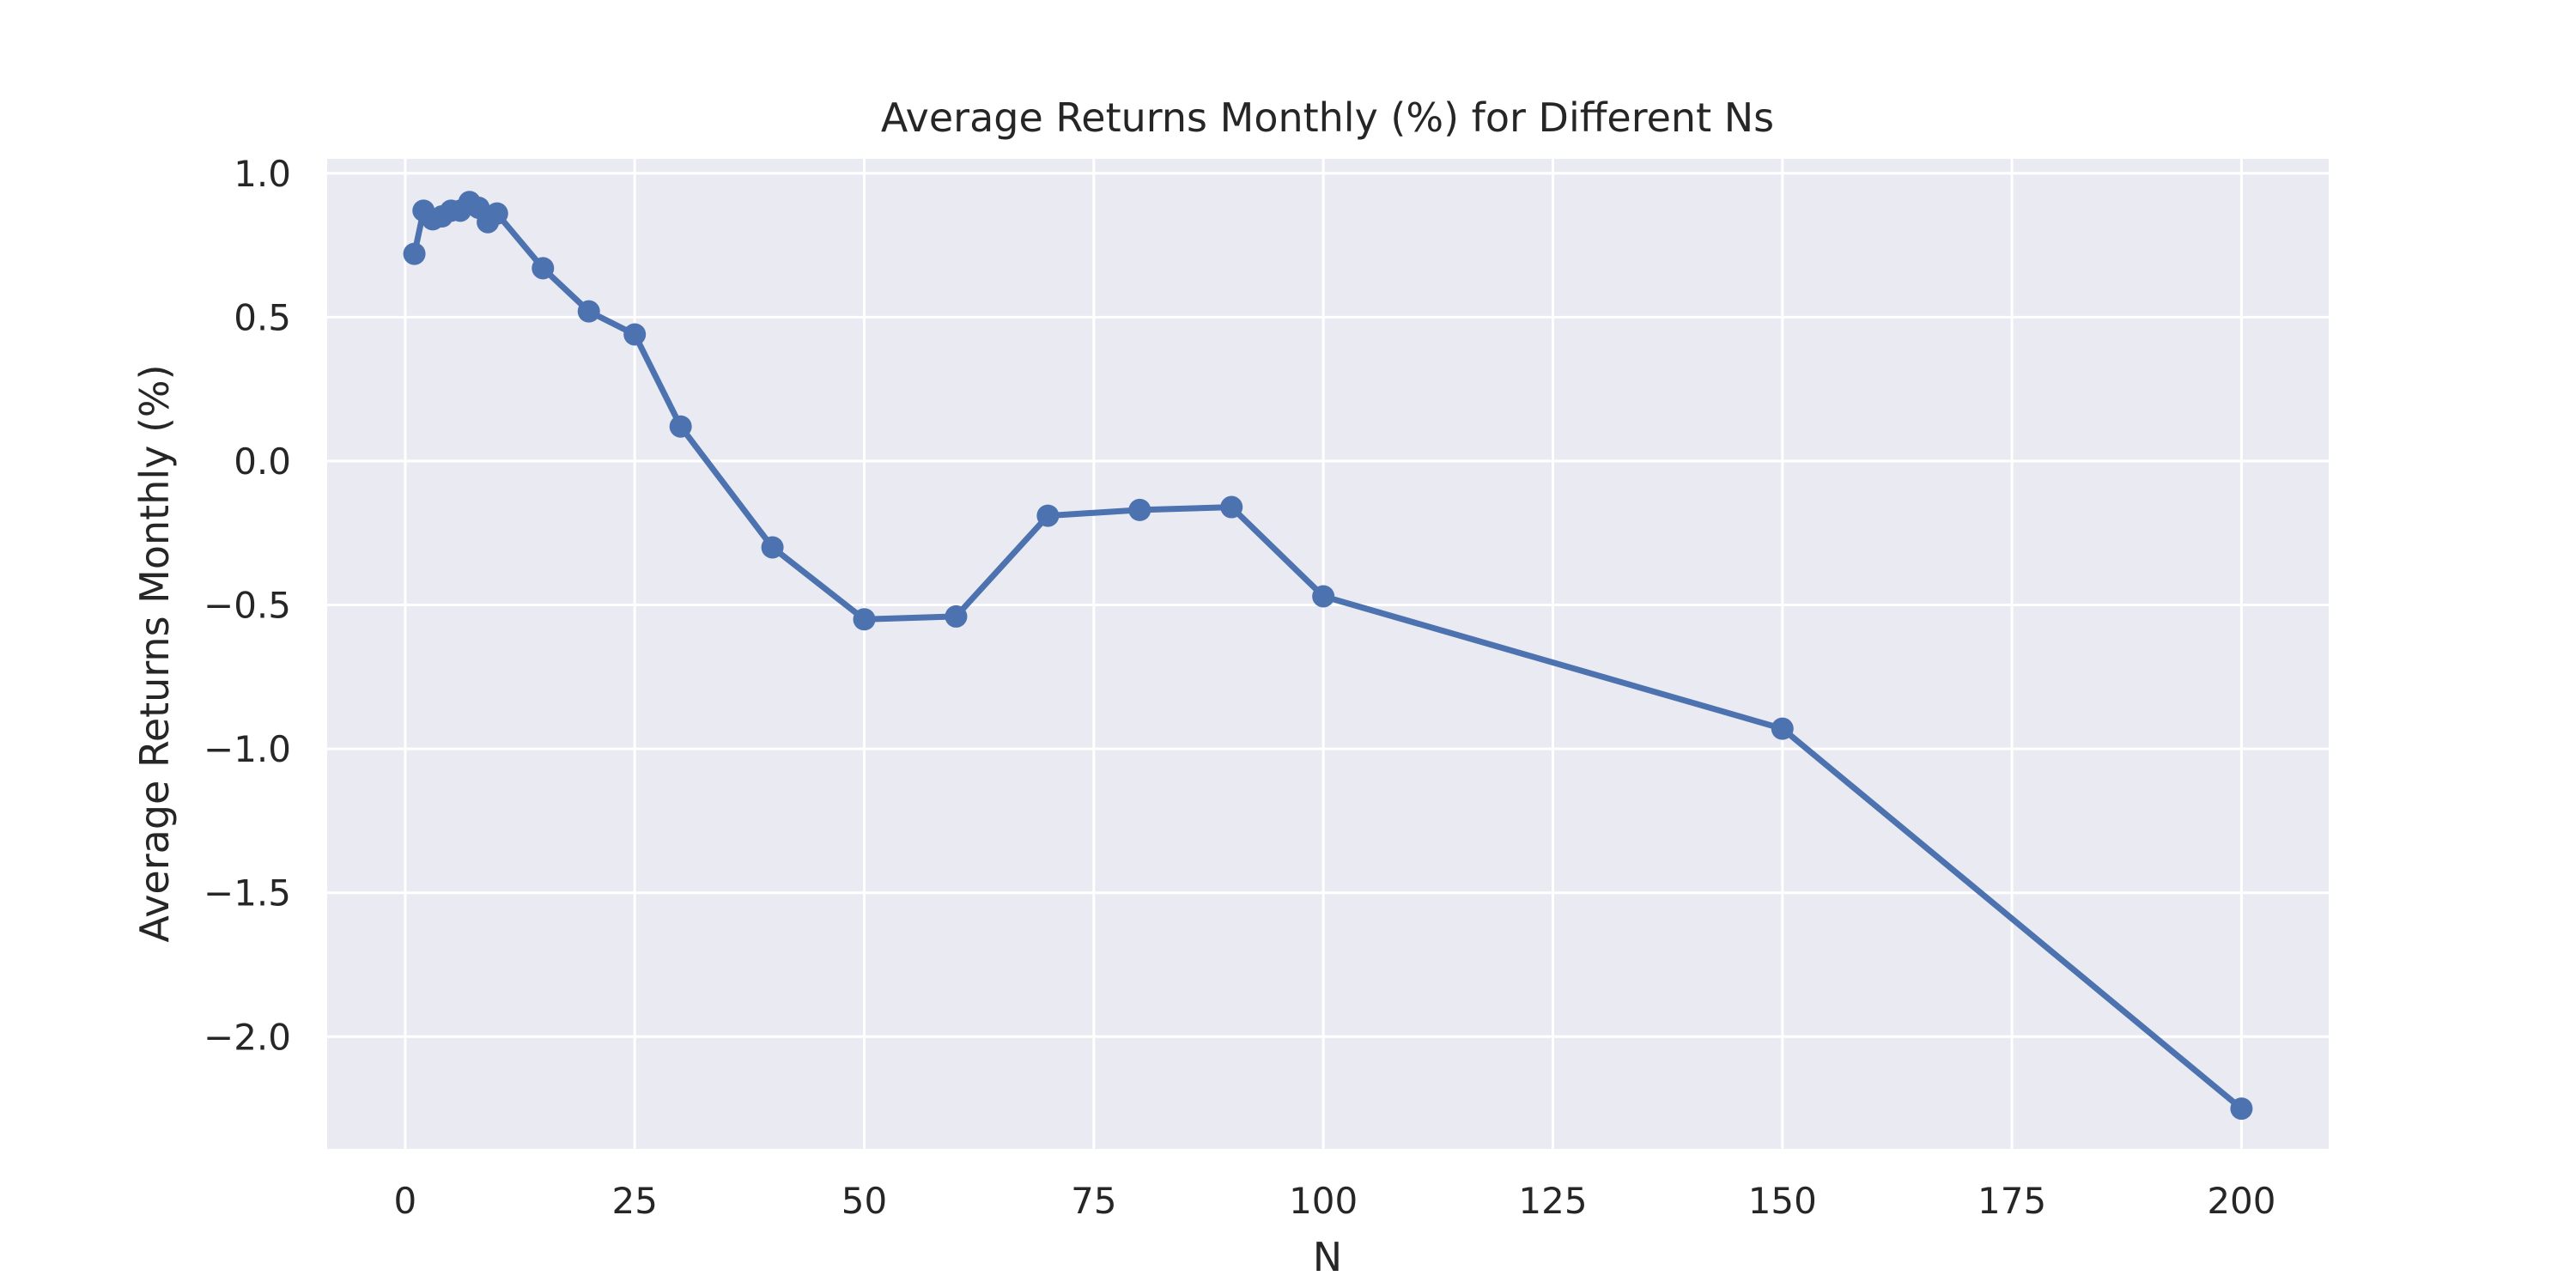  Describe the element at coordinates (248, 1037) in the screenshot. I see `y-tick-label: −2.0` at that location.